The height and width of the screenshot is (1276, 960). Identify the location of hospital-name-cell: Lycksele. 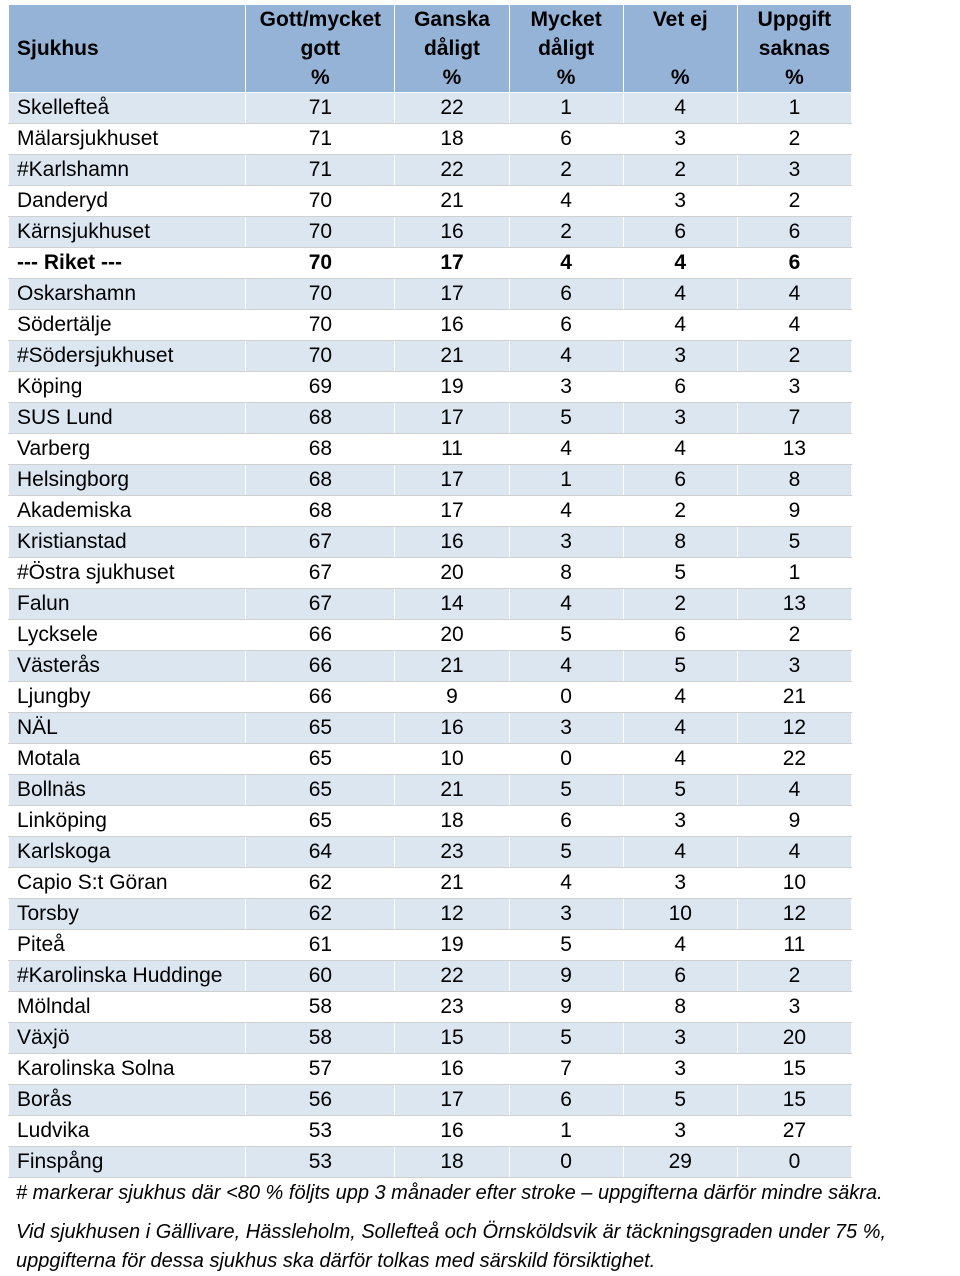
(127, 635).